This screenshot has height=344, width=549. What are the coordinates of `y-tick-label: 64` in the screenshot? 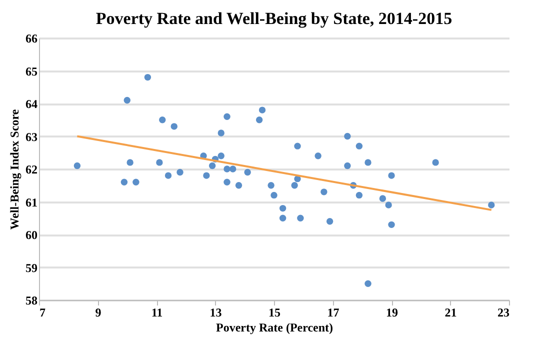 It's located at (32, 104).